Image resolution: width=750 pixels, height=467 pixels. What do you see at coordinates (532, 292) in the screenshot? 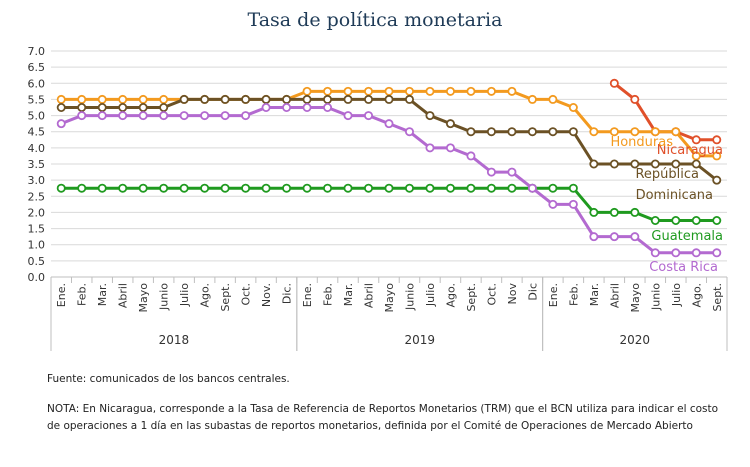
I see `x-tick-label: Dic` at bounding box center [532, 292].